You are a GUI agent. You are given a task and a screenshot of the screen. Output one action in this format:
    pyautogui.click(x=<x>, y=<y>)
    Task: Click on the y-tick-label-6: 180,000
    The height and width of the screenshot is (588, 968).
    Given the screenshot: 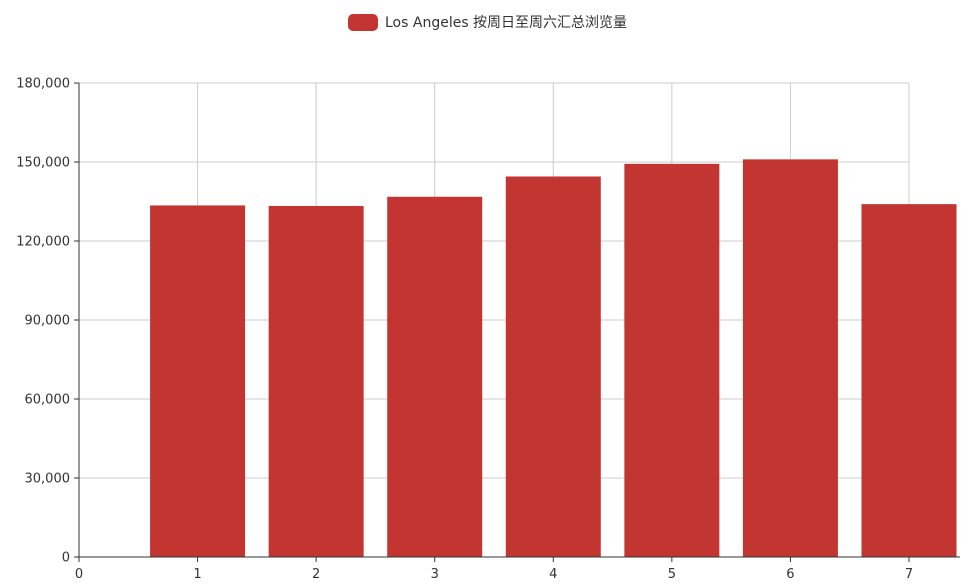 What is the action you would take?
    pyautogui.click(x=43, y=84)
    